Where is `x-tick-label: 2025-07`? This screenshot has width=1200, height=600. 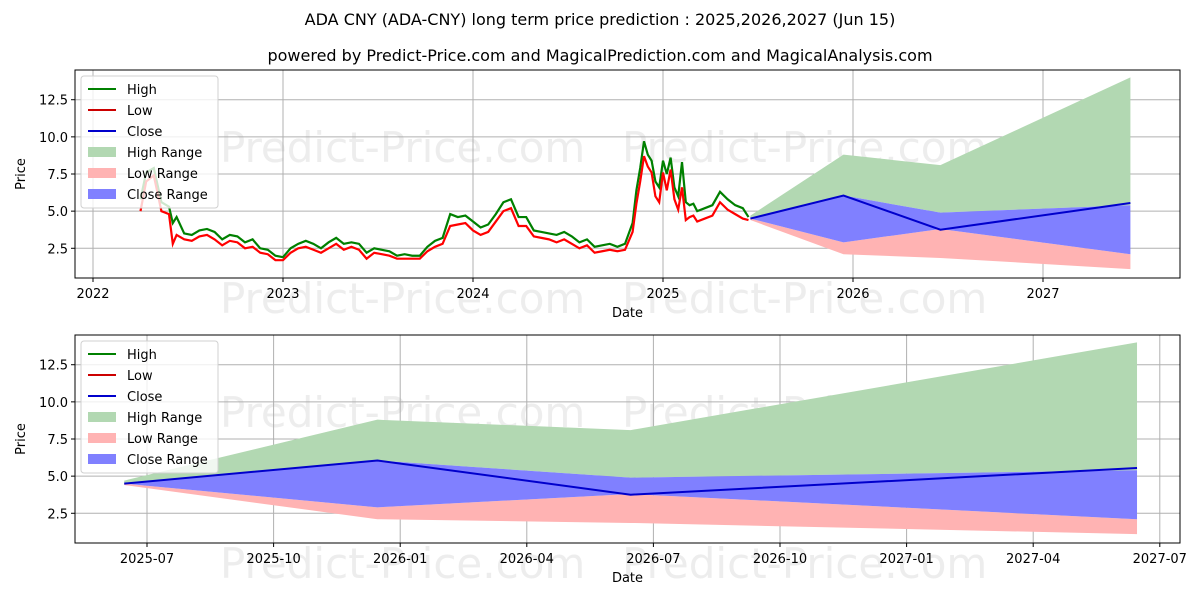
x-tick-label: 2025-07 is located at coordinates (147, 559).